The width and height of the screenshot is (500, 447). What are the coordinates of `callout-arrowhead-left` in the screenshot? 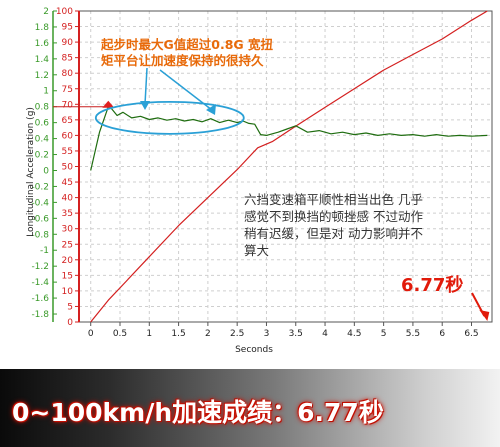 It's located at (145, 105).